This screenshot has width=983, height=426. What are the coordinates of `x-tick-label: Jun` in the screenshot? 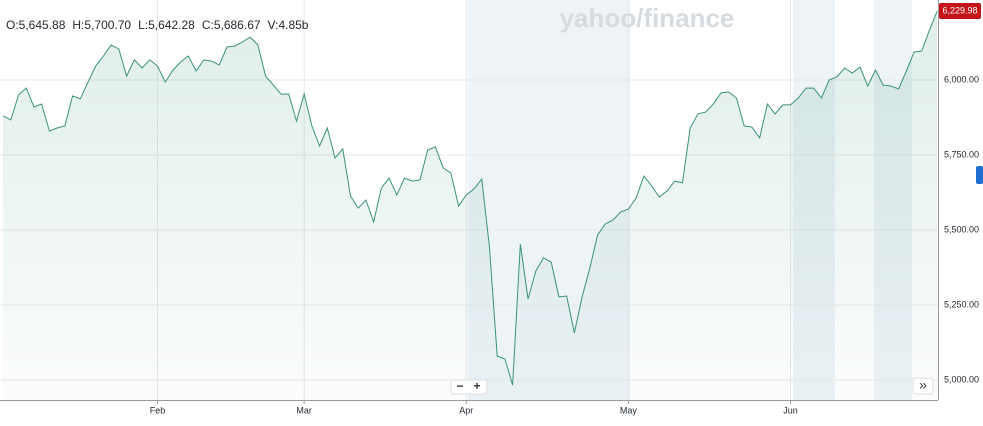 It's located at (790, 410).